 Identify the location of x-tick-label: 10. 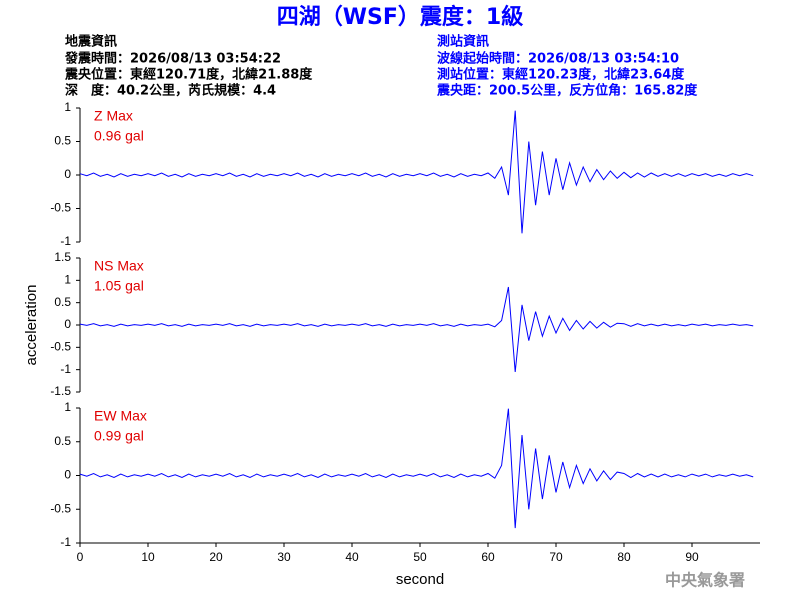
(148, 557).